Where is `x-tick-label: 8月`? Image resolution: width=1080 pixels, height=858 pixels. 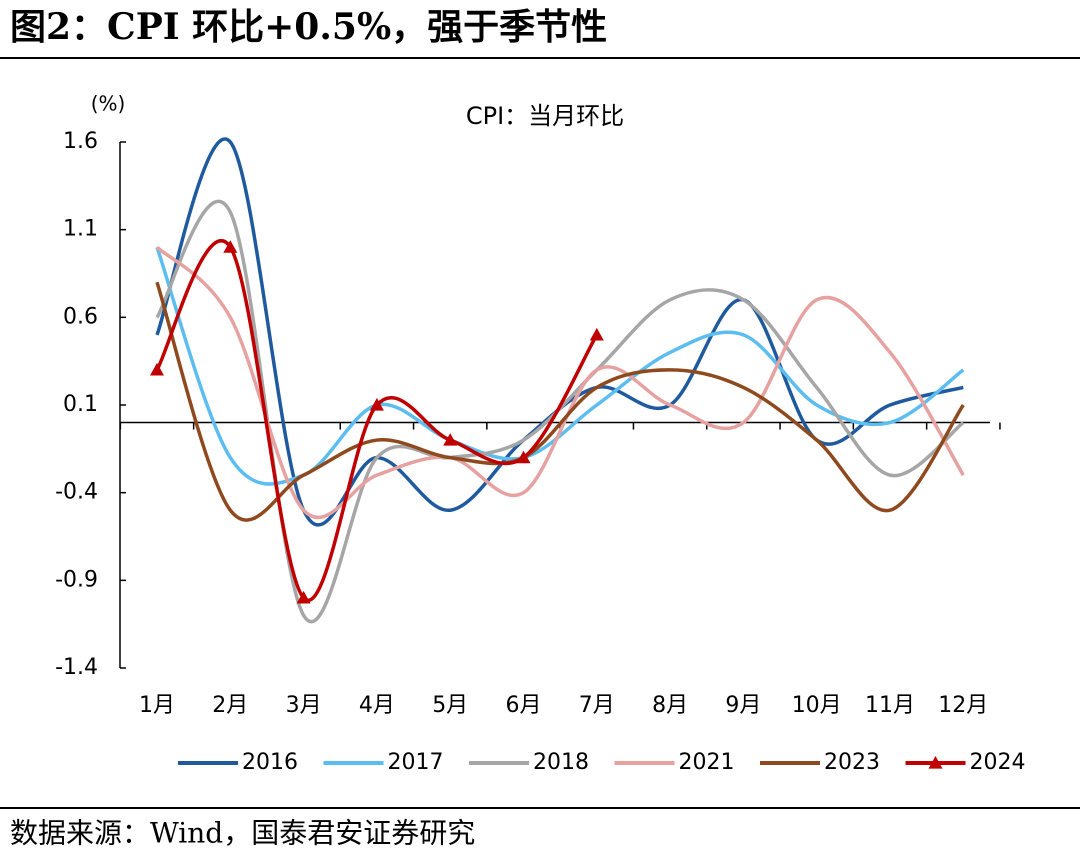 x-tick-label: 8月 is located at coordinates (670, 705).